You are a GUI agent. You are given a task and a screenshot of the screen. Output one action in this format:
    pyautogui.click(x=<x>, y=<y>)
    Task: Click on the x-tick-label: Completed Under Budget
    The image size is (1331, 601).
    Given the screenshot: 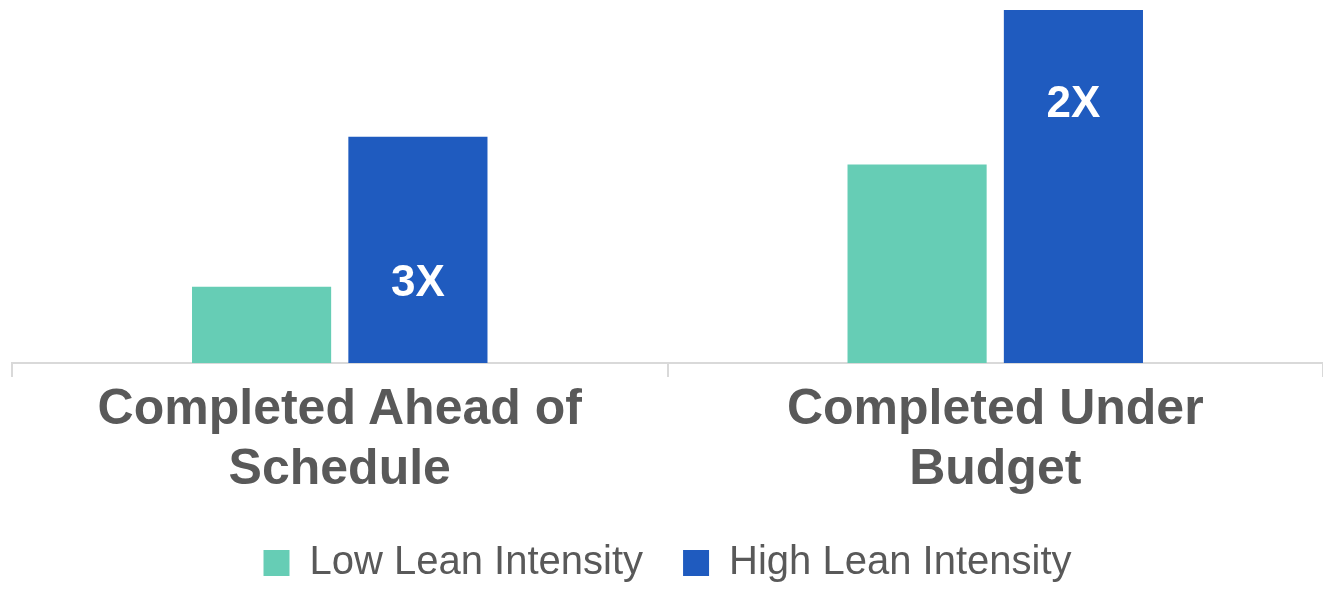 What is the action you would take?
    pyautogui.click(x=995, y=436)
    